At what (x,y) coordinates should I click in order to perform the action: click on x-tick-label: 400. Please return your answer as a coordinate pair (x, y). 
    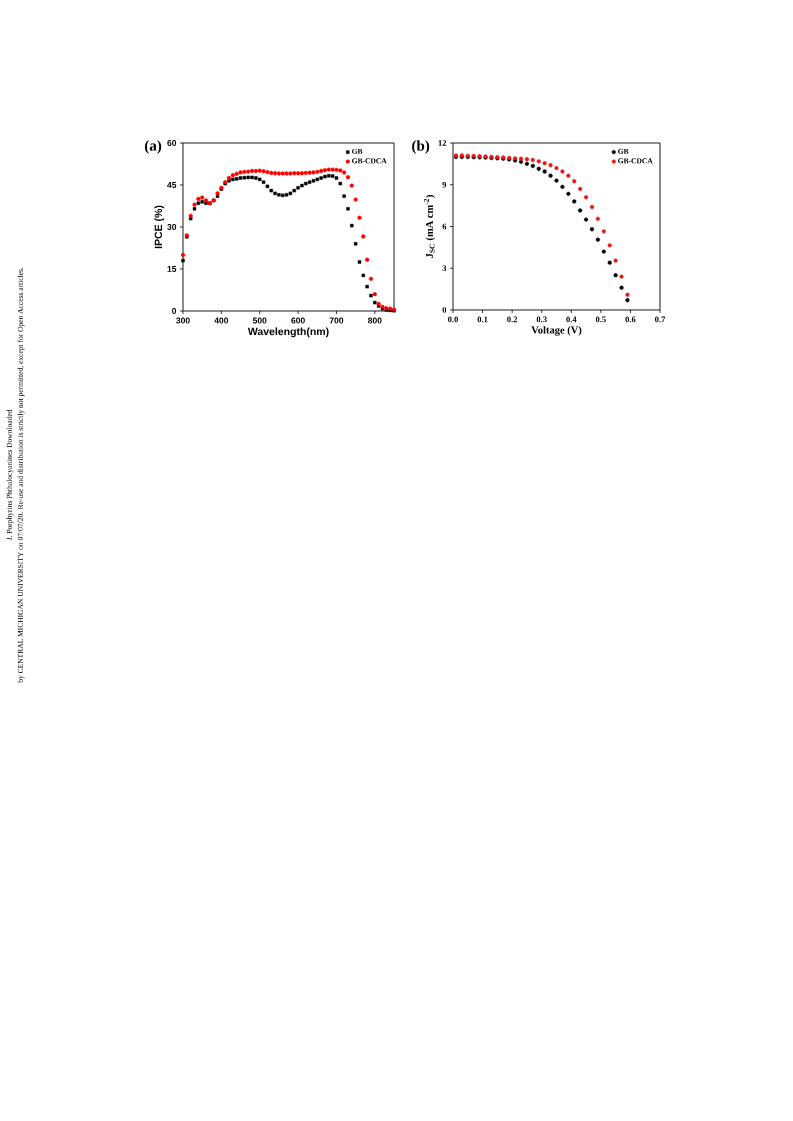
    Looking at the image, I should click on (221, 320).